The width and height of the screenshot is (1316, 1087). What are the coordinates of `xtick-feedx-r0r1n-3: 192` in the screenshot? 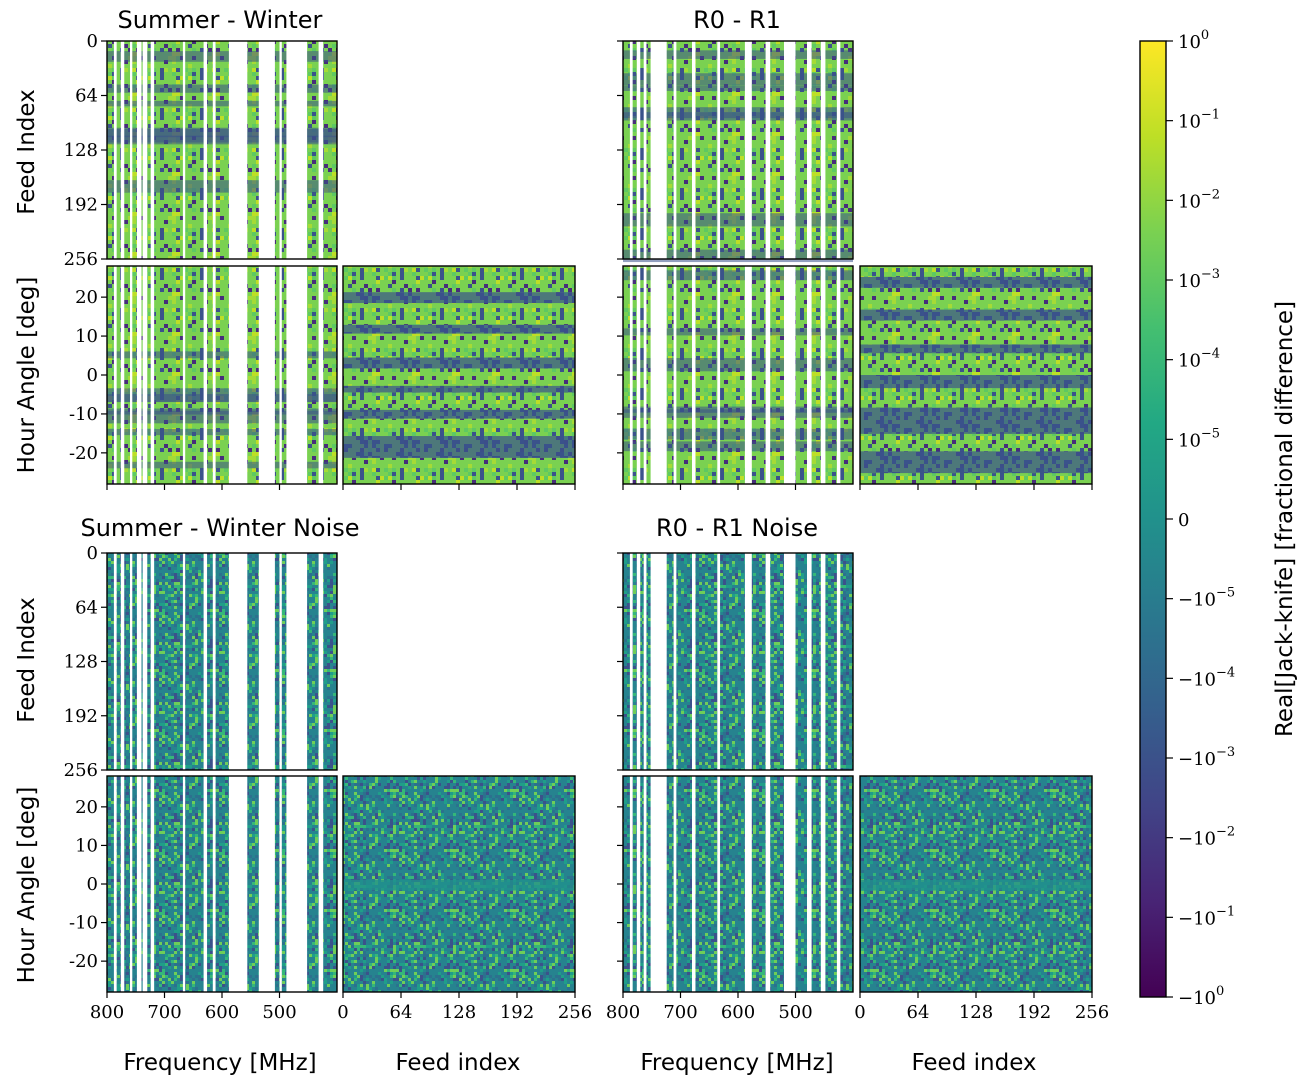 It's located at (1034, 1012).